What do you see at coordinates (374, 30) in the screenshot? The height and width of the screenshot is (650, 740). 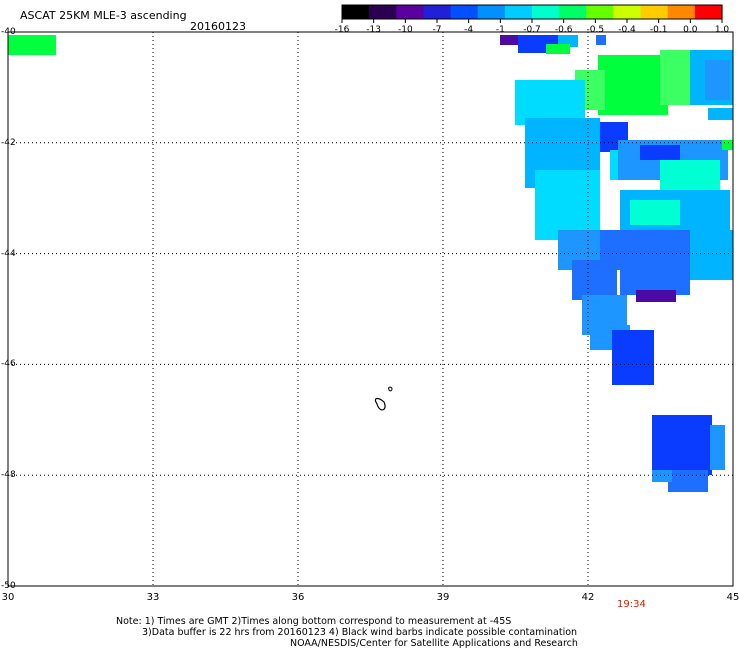 I see `colorbar-tick-label: -13` at bounding box center [374, 30].